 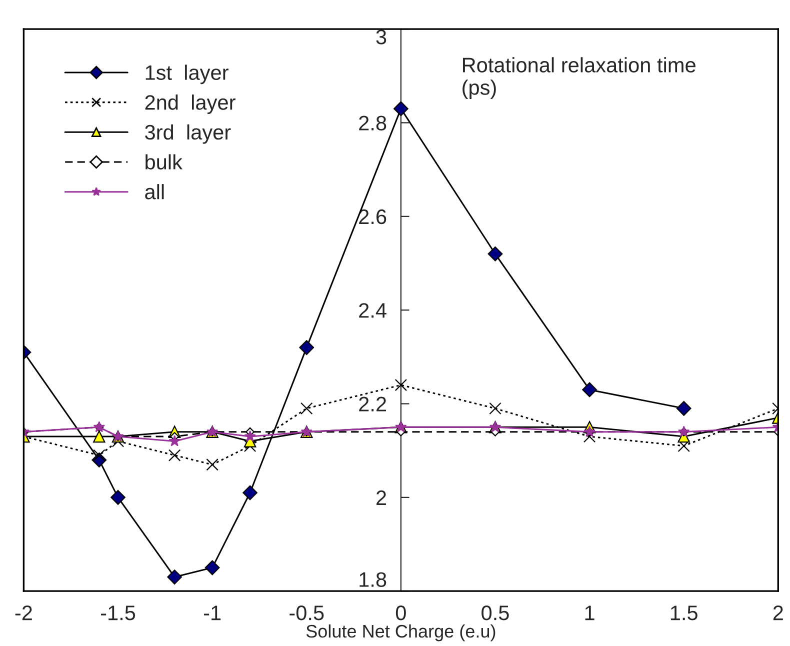 I want to click on x-tick-label: -1.5, so click(x=118, y=613).